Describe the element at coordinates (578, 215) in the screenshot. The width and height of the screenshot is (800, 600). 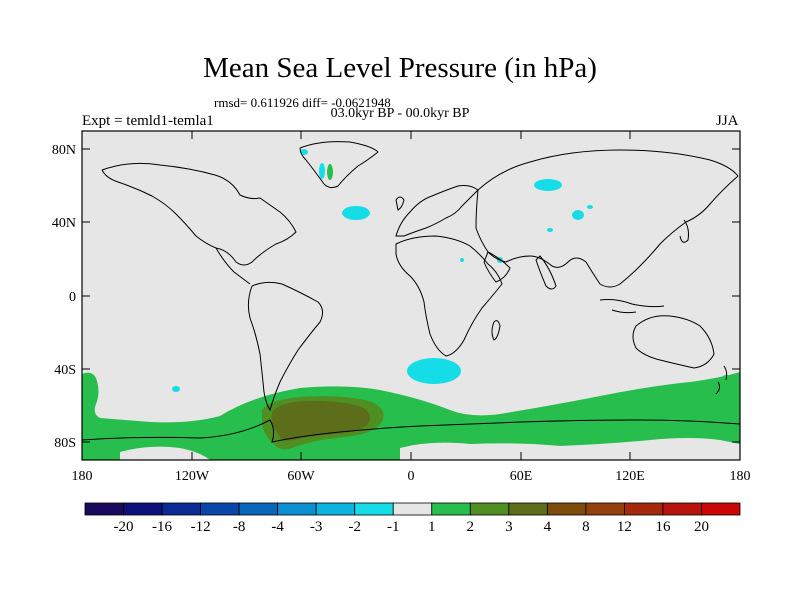
I see `asia-negative-anomaly` at that location.